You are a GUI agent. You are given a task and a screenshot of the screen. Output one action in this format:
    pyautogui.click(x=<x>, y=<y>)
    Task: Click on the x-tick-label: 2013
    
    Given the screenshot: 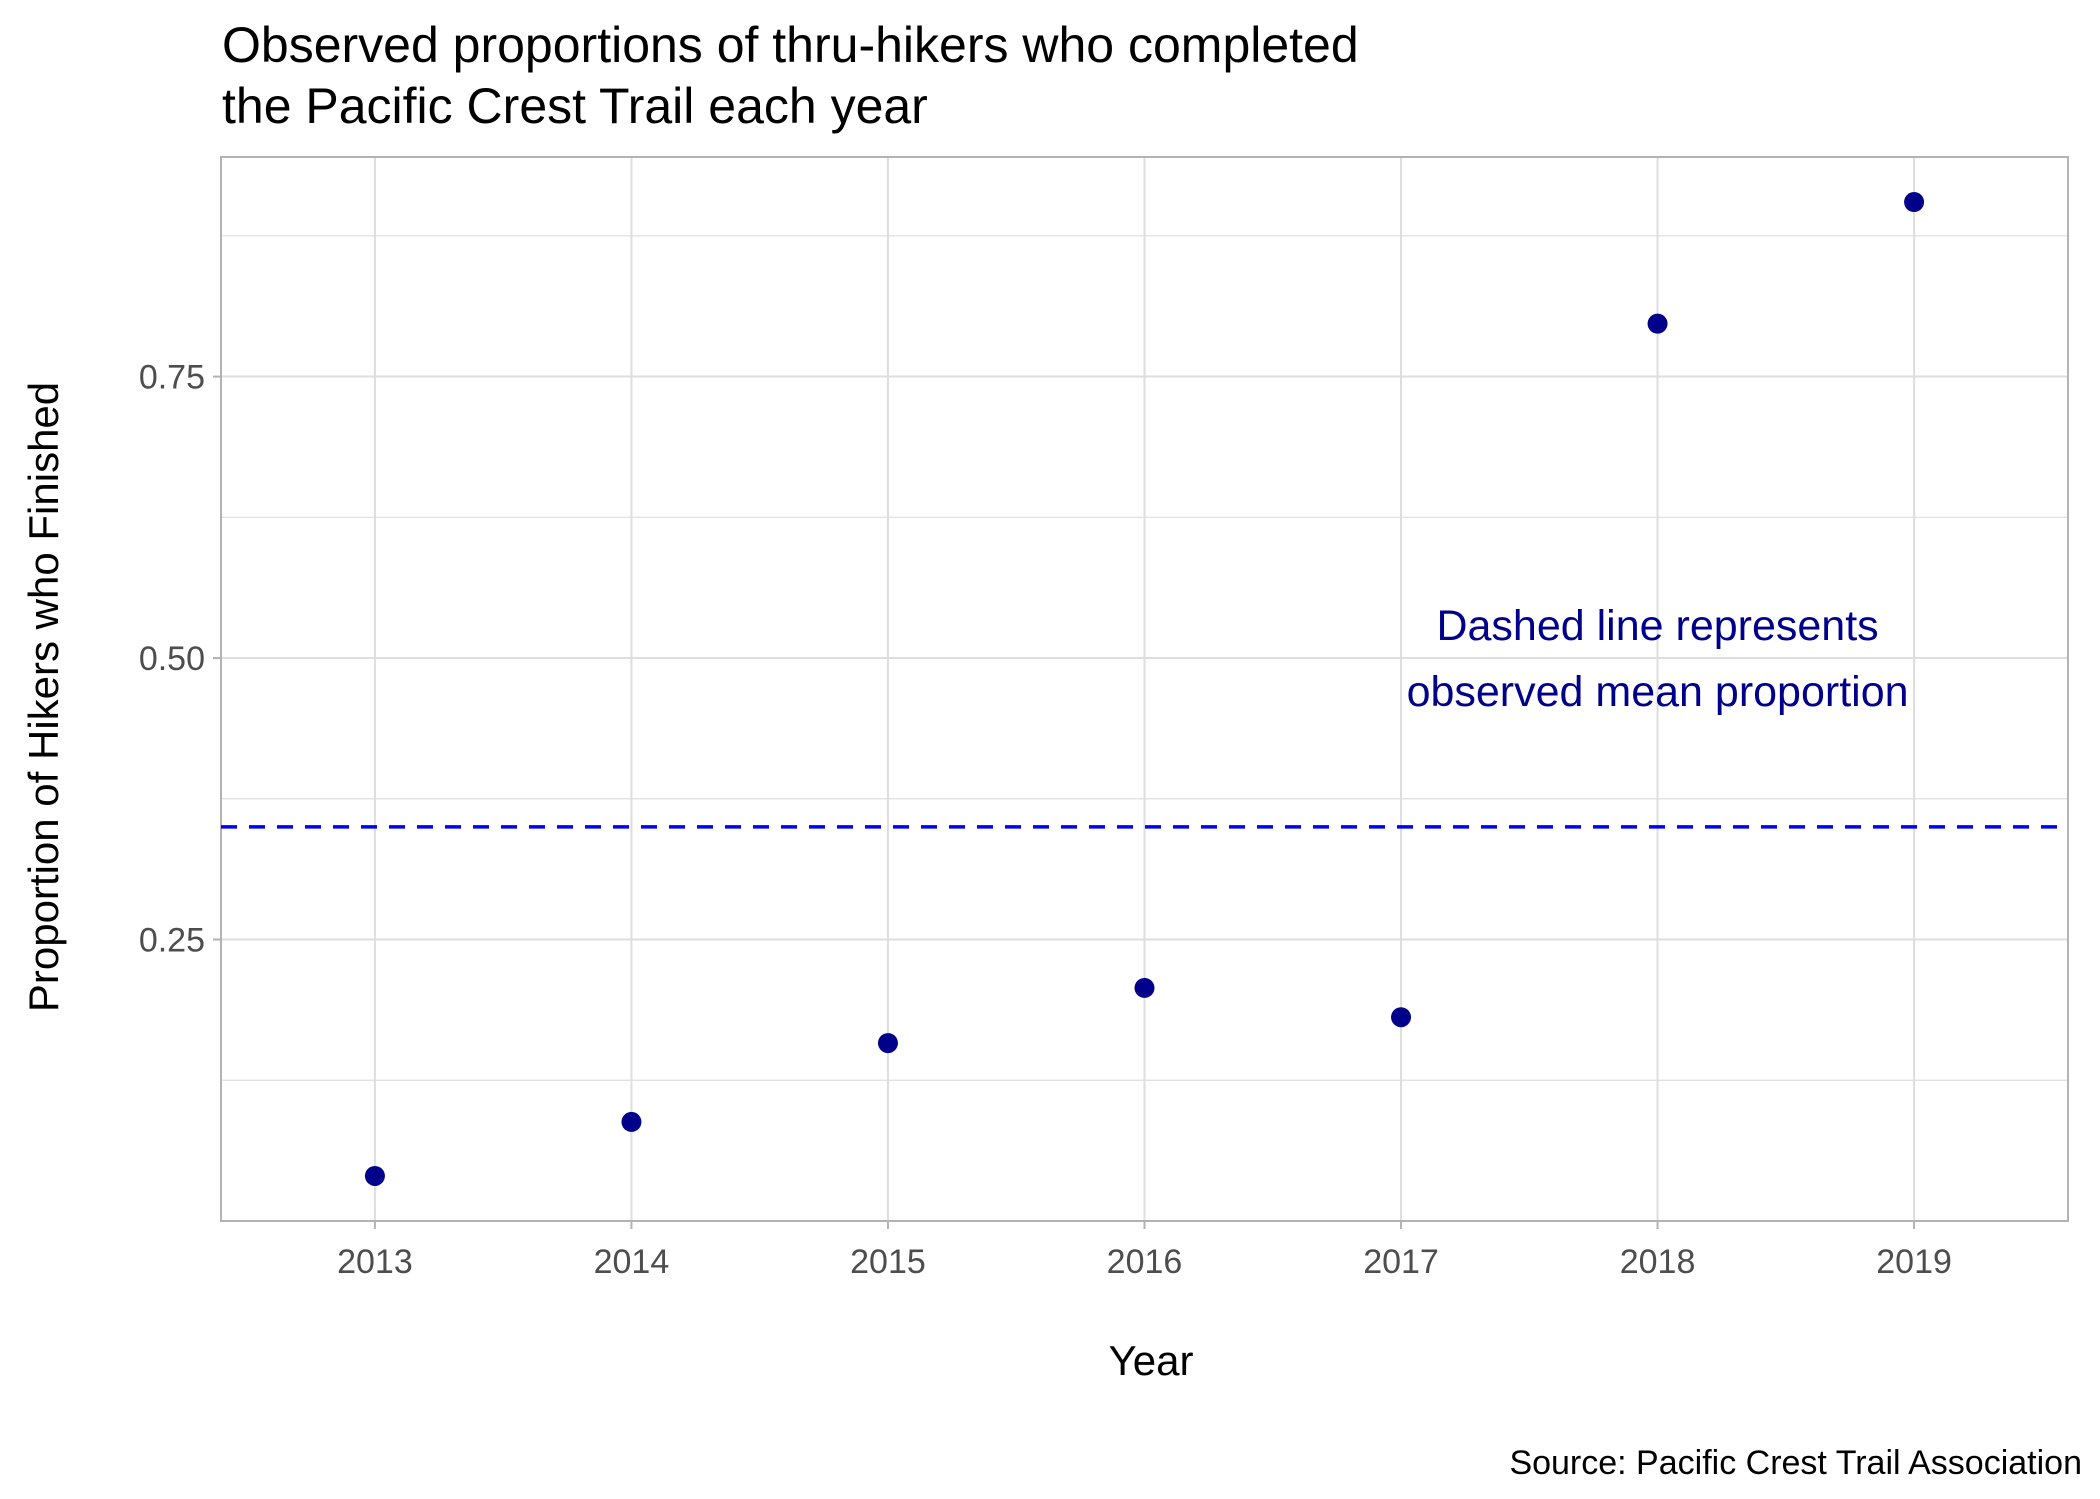 What is the action you would take?
    pyautogui.click(x=375, y=1262)
    